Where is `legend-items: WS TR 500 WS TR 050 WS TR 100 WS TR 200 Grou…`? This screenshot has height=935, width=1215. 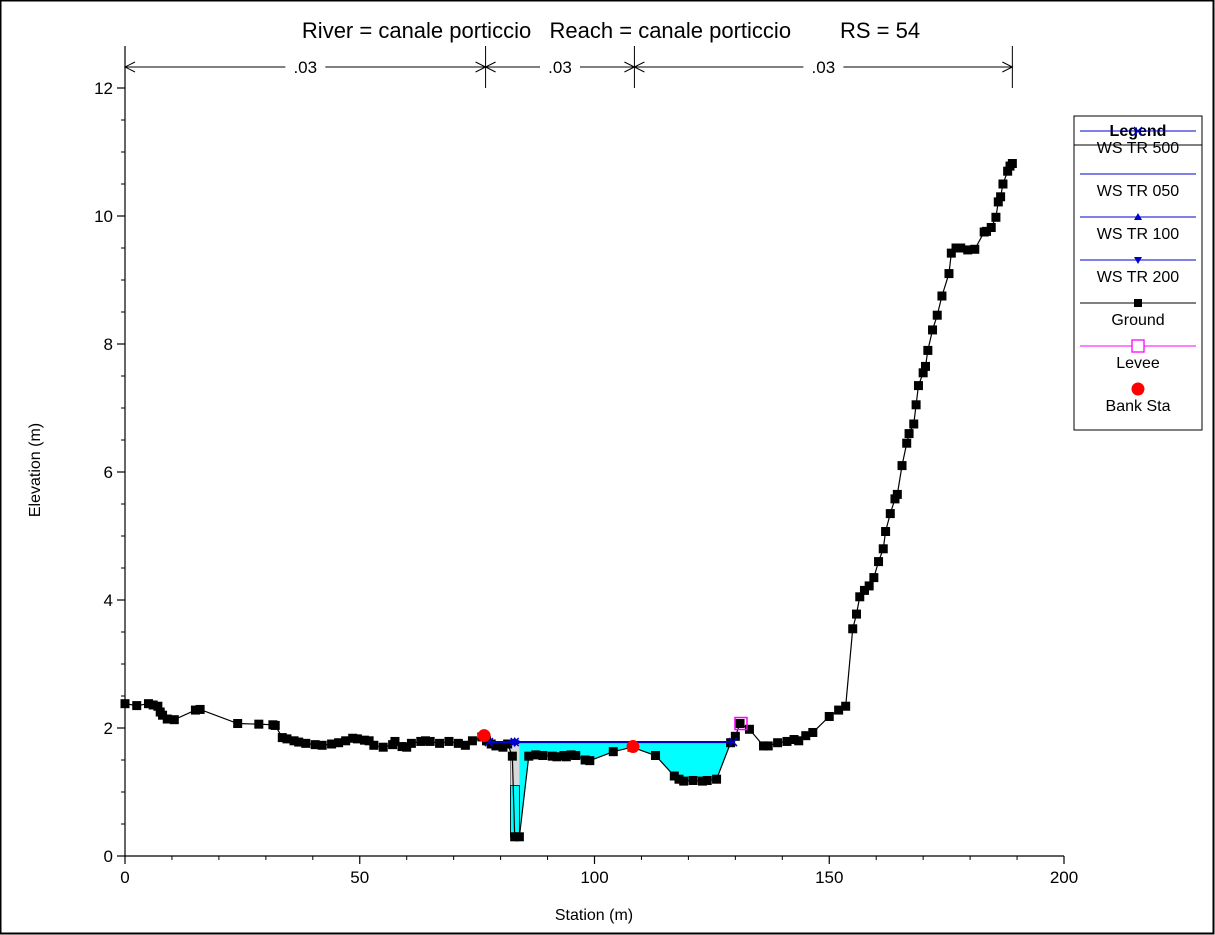
legend-items: WS TR 500 WS TR 050 WS TR 100 WS TR 200 Grou… is located at coordinates (1138, 270).